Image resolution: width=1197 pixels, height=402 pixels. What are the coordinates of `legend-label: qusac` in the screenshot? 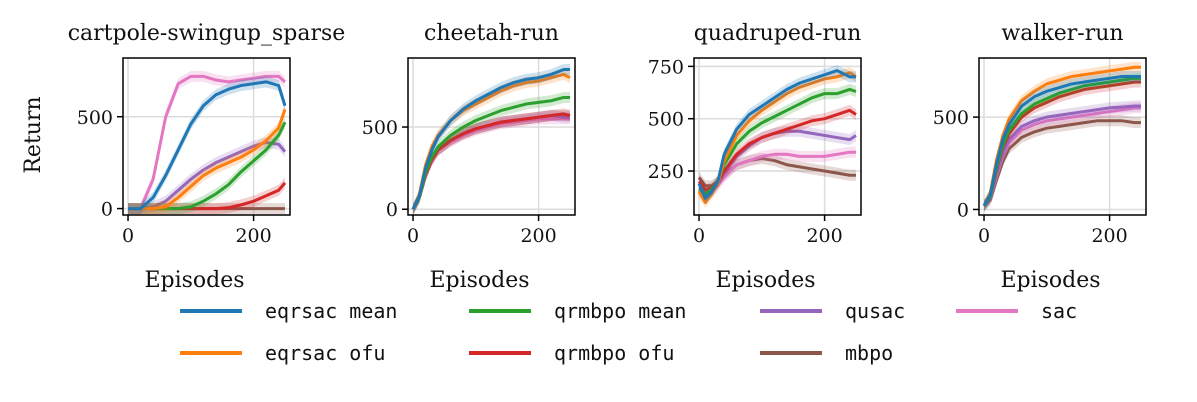 It's located at (875, 311).